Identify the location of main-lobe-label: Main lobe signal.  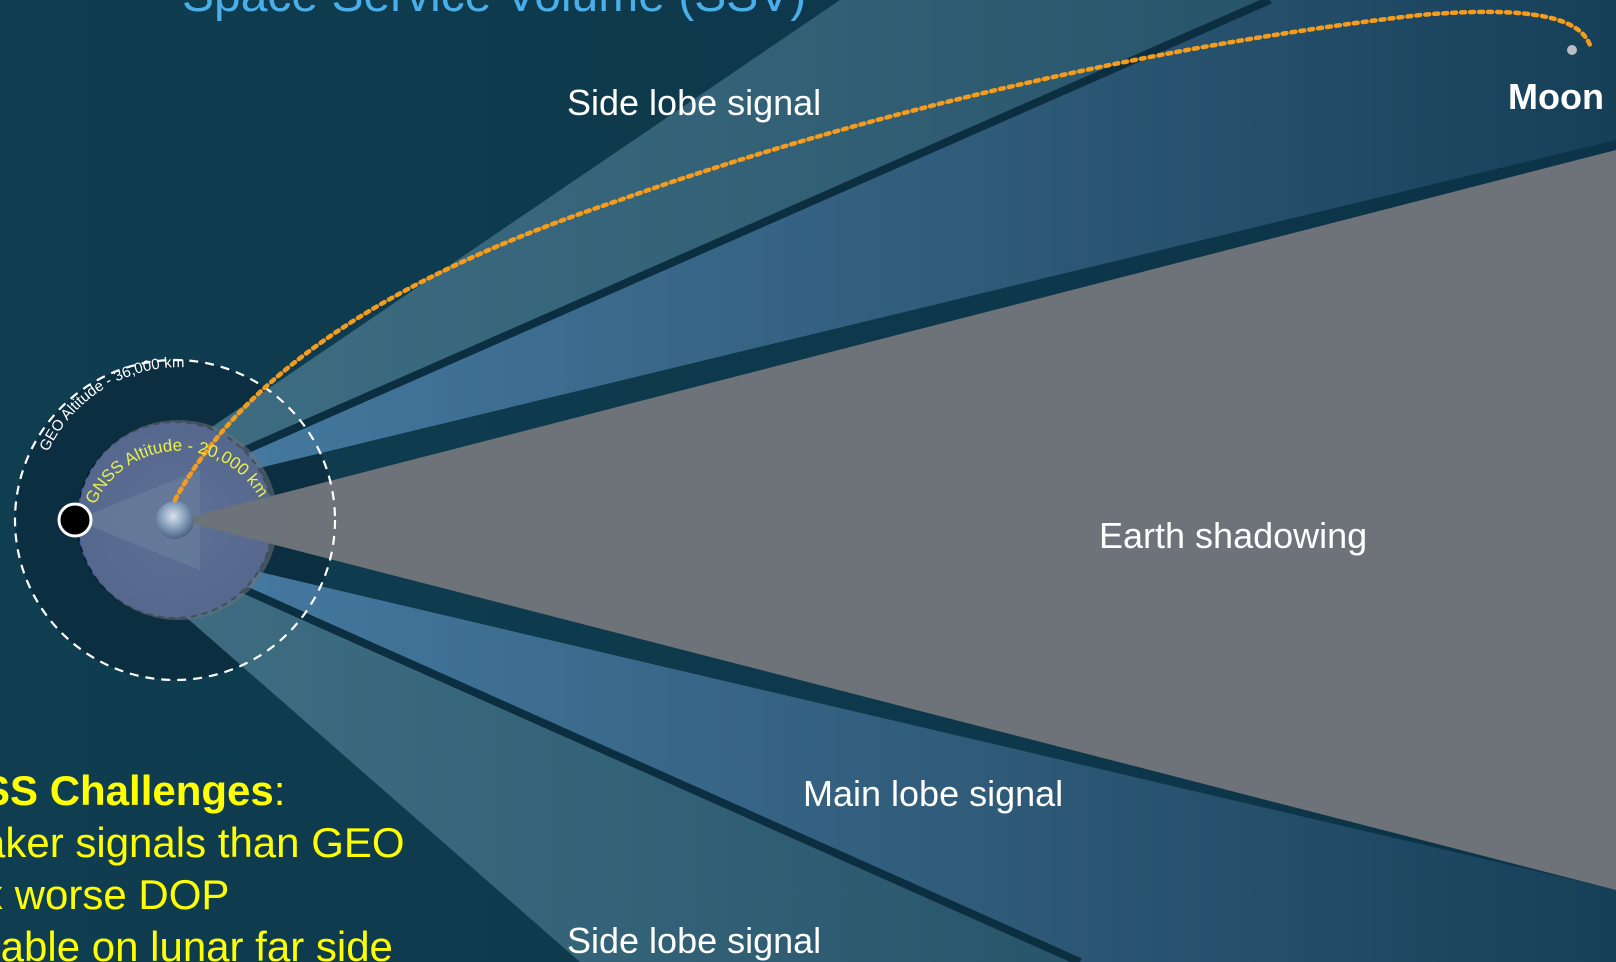
(933, 793).